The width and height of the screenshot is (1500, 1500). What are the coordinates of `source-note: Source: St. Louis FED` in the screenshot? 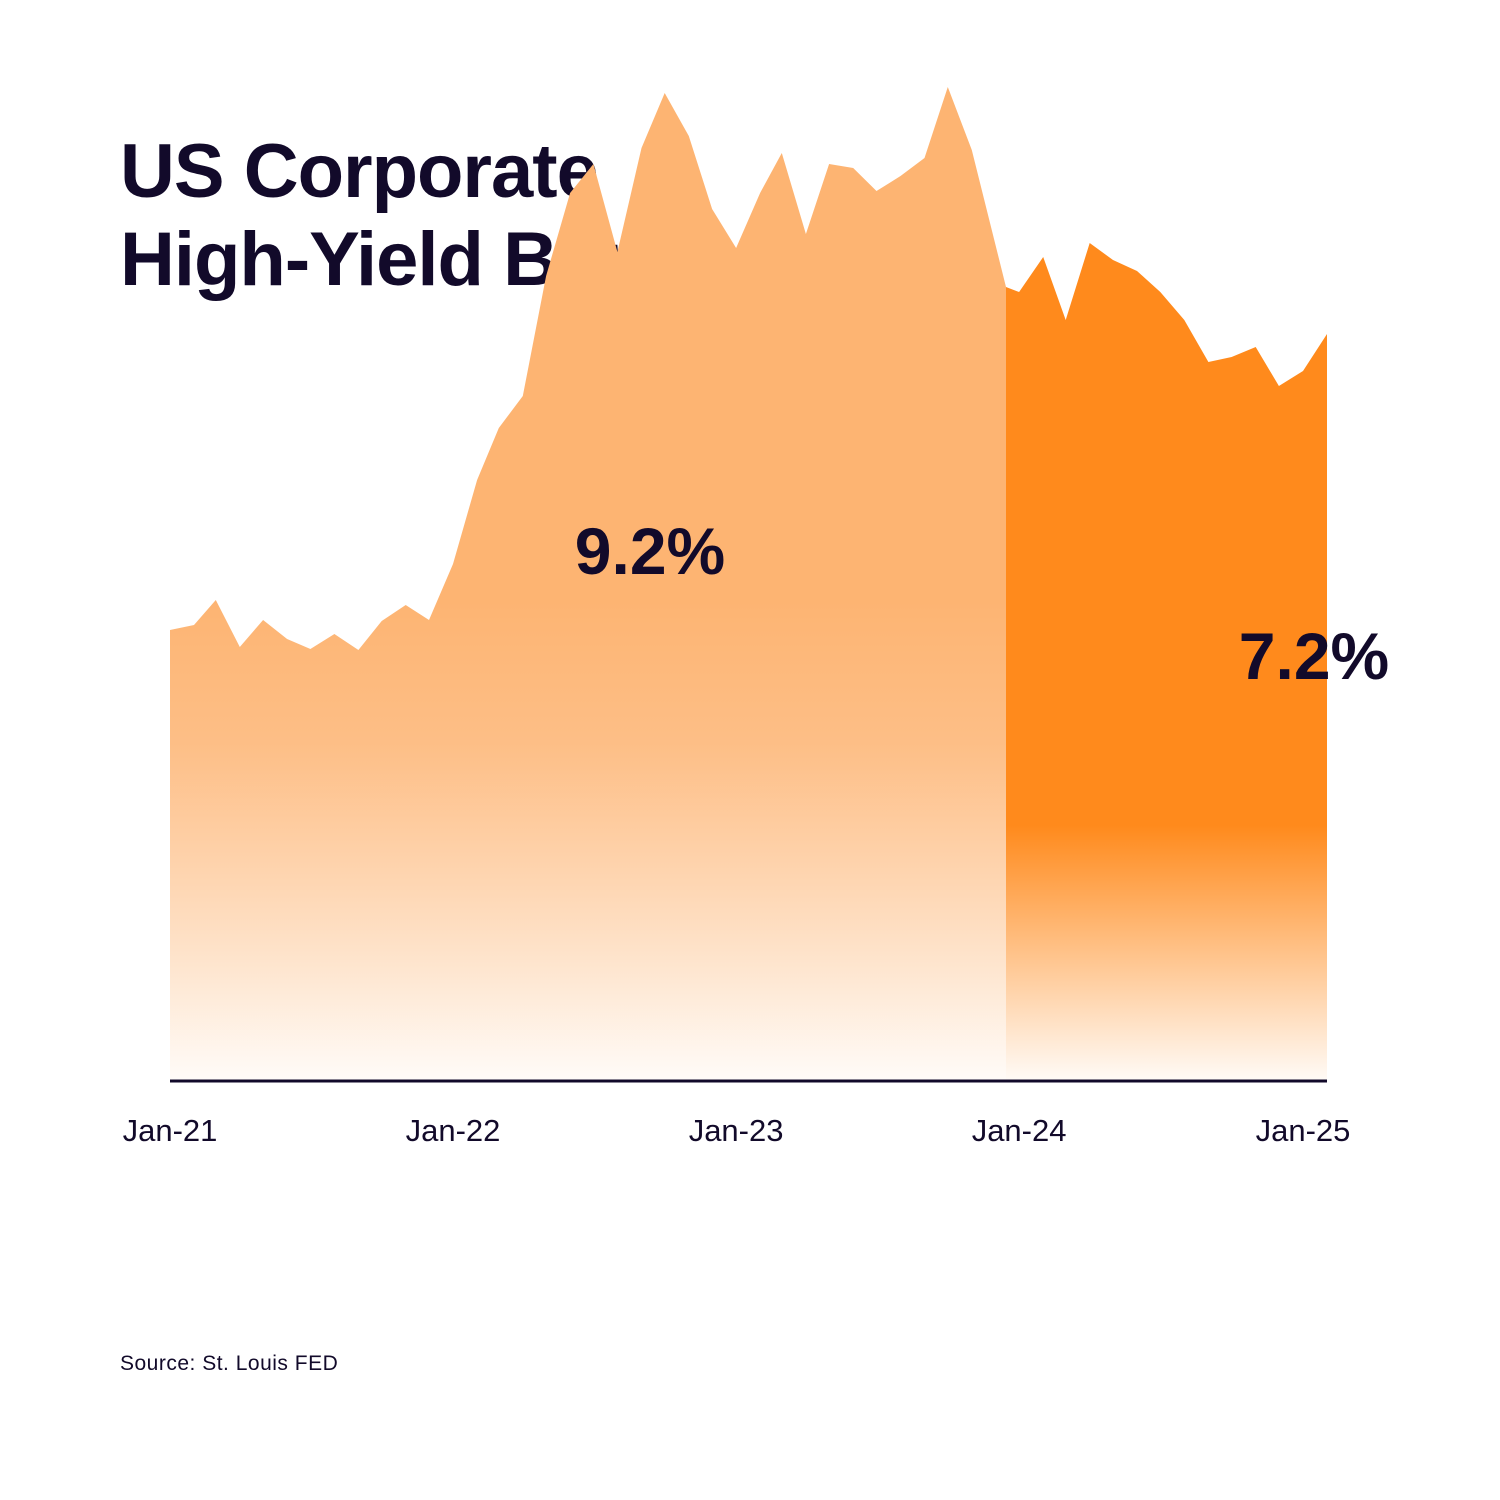 It's located at (229, 1363).